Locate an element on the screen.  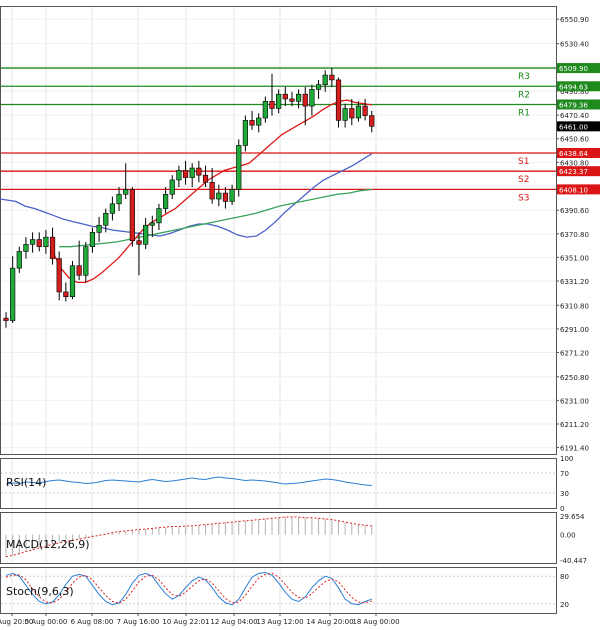
y-tick-label: 6430.80 is located at coordinates (574, 163).